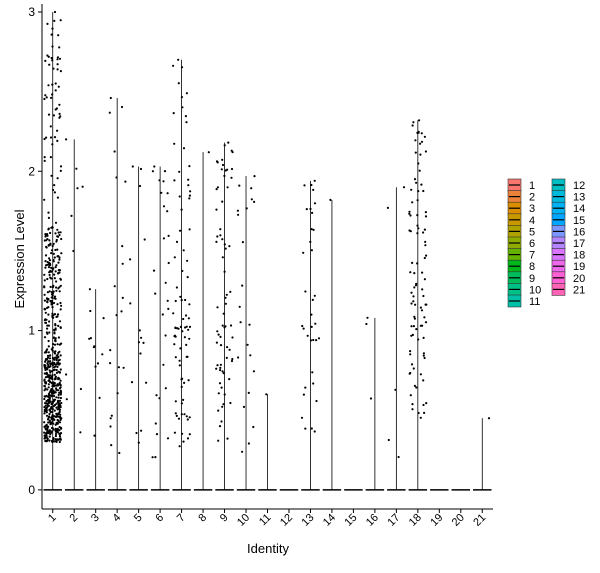  I want to click on legend-item-6: 6, so click(521, 243).